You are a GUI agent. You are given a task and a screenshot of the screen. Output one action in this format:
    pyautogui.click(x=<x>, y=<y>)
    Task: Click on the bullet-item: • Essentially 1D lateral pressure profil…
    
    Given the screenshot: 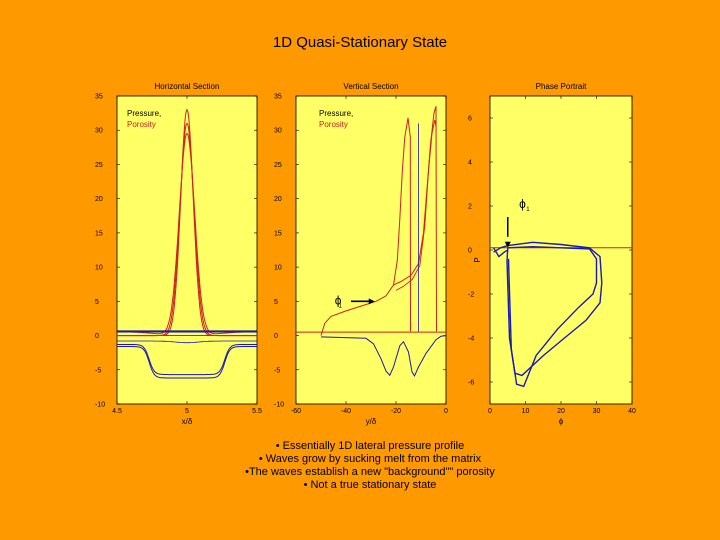 What is the action you would take?
    pyautogui.click(x=370, y=446)
    